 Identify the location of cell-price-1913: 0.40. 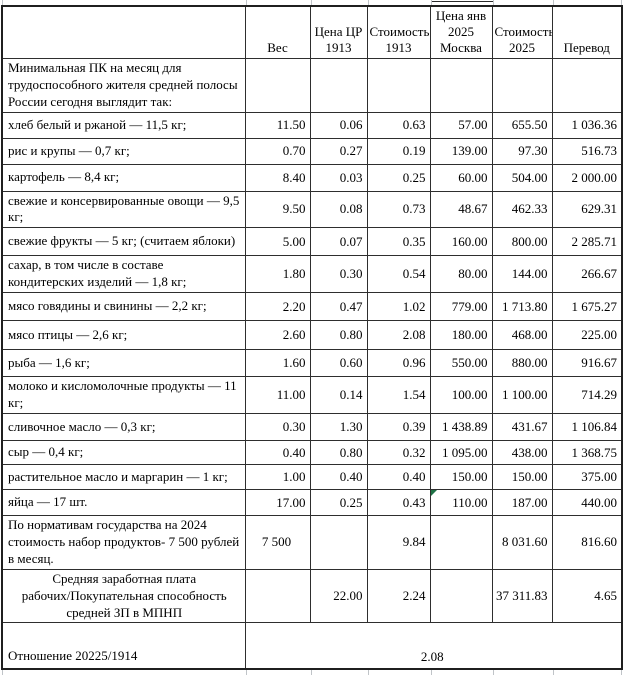
(338, 477).